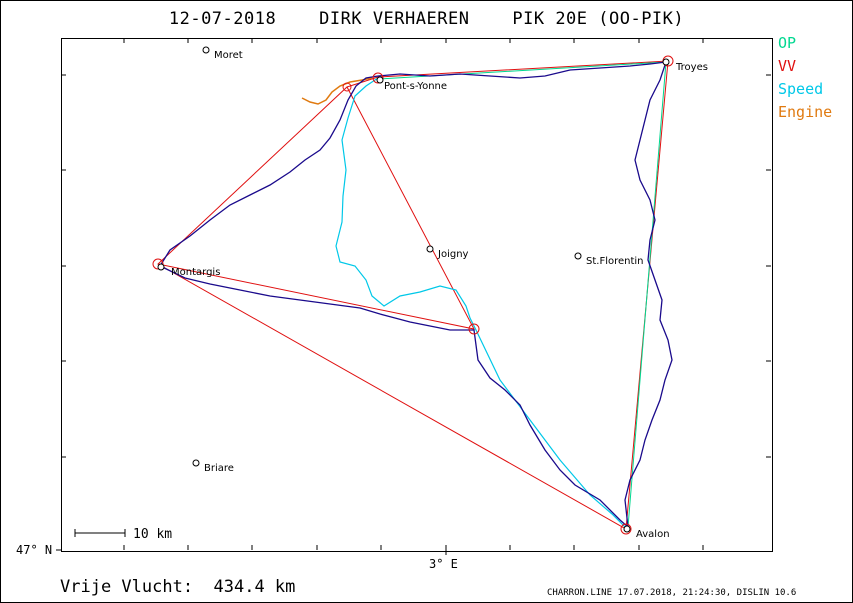 This screenshot has width=853, height=603. Describe the element at coordinates (801, 89) in the screenshot. I see `legend-speed: Speed` at that location.